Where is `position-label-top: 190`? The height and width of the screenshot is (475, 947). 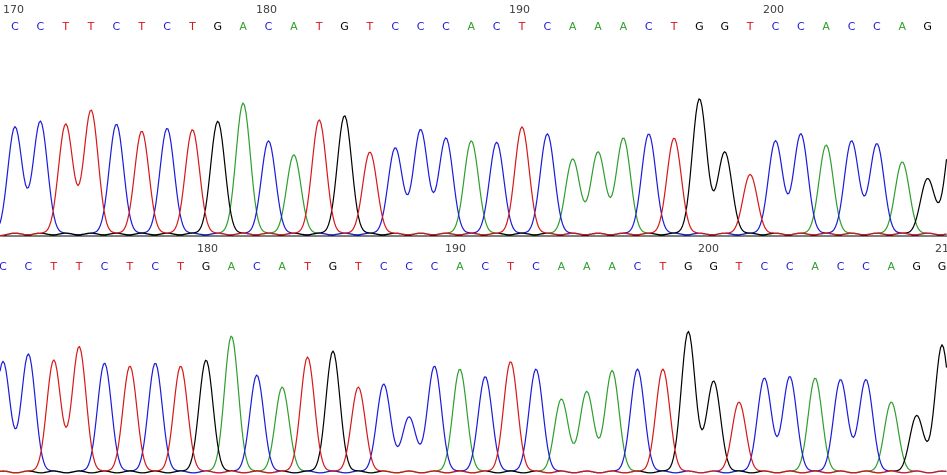
position-label-top: 190 is located at coordinates (519, 9).